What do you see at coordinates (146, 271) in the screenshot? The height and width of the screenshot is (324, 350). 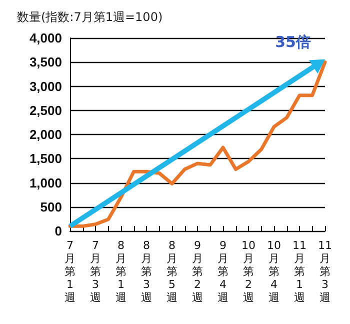 I see `x-tick-label: 8月第3週` at bounding box center [146, 271].